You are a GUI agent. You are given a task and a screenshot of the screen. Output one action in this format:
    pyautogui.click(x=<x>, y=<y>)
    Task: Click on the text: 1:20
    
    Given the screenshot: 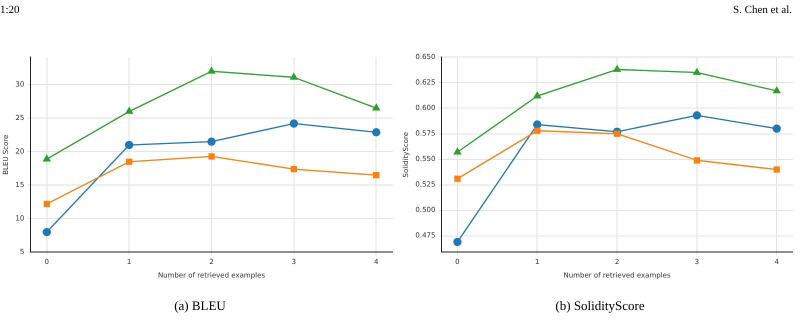 What is the action you would take?
    pyautogui.click(x=10, y=11)
    